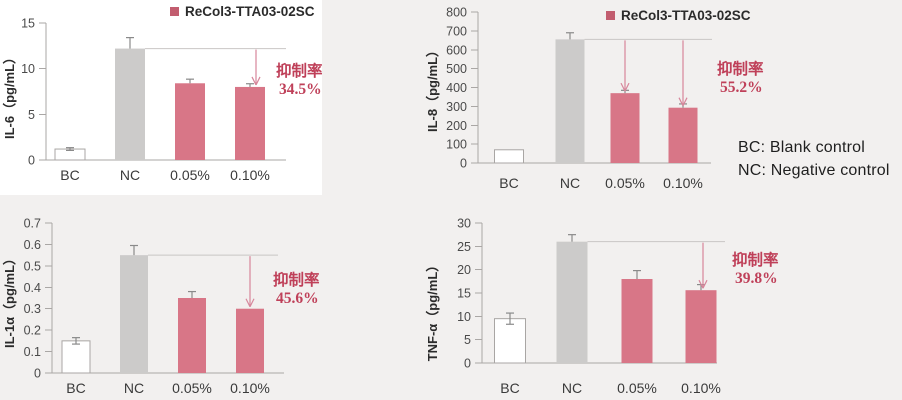  I want to click on y-tick-label: 400, so click(456, 88).